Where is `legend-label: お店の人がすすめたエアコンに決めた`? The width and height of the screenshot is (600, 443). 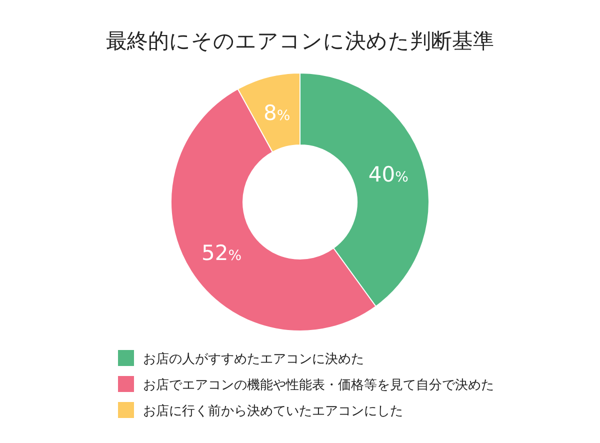
legend-label: お店の人がすすめたエアコンに決めた is located at coordinates (253, 359).